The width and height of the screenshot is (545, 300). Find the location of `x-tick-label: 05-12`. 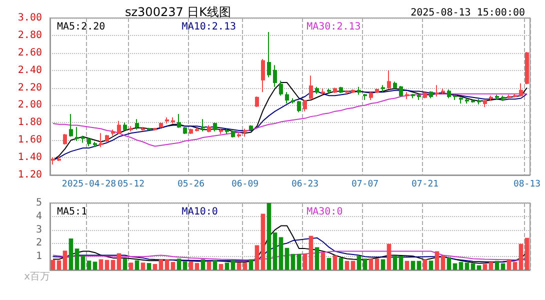

x-tick-label: 05-12 is located at coordinates (131, 185).